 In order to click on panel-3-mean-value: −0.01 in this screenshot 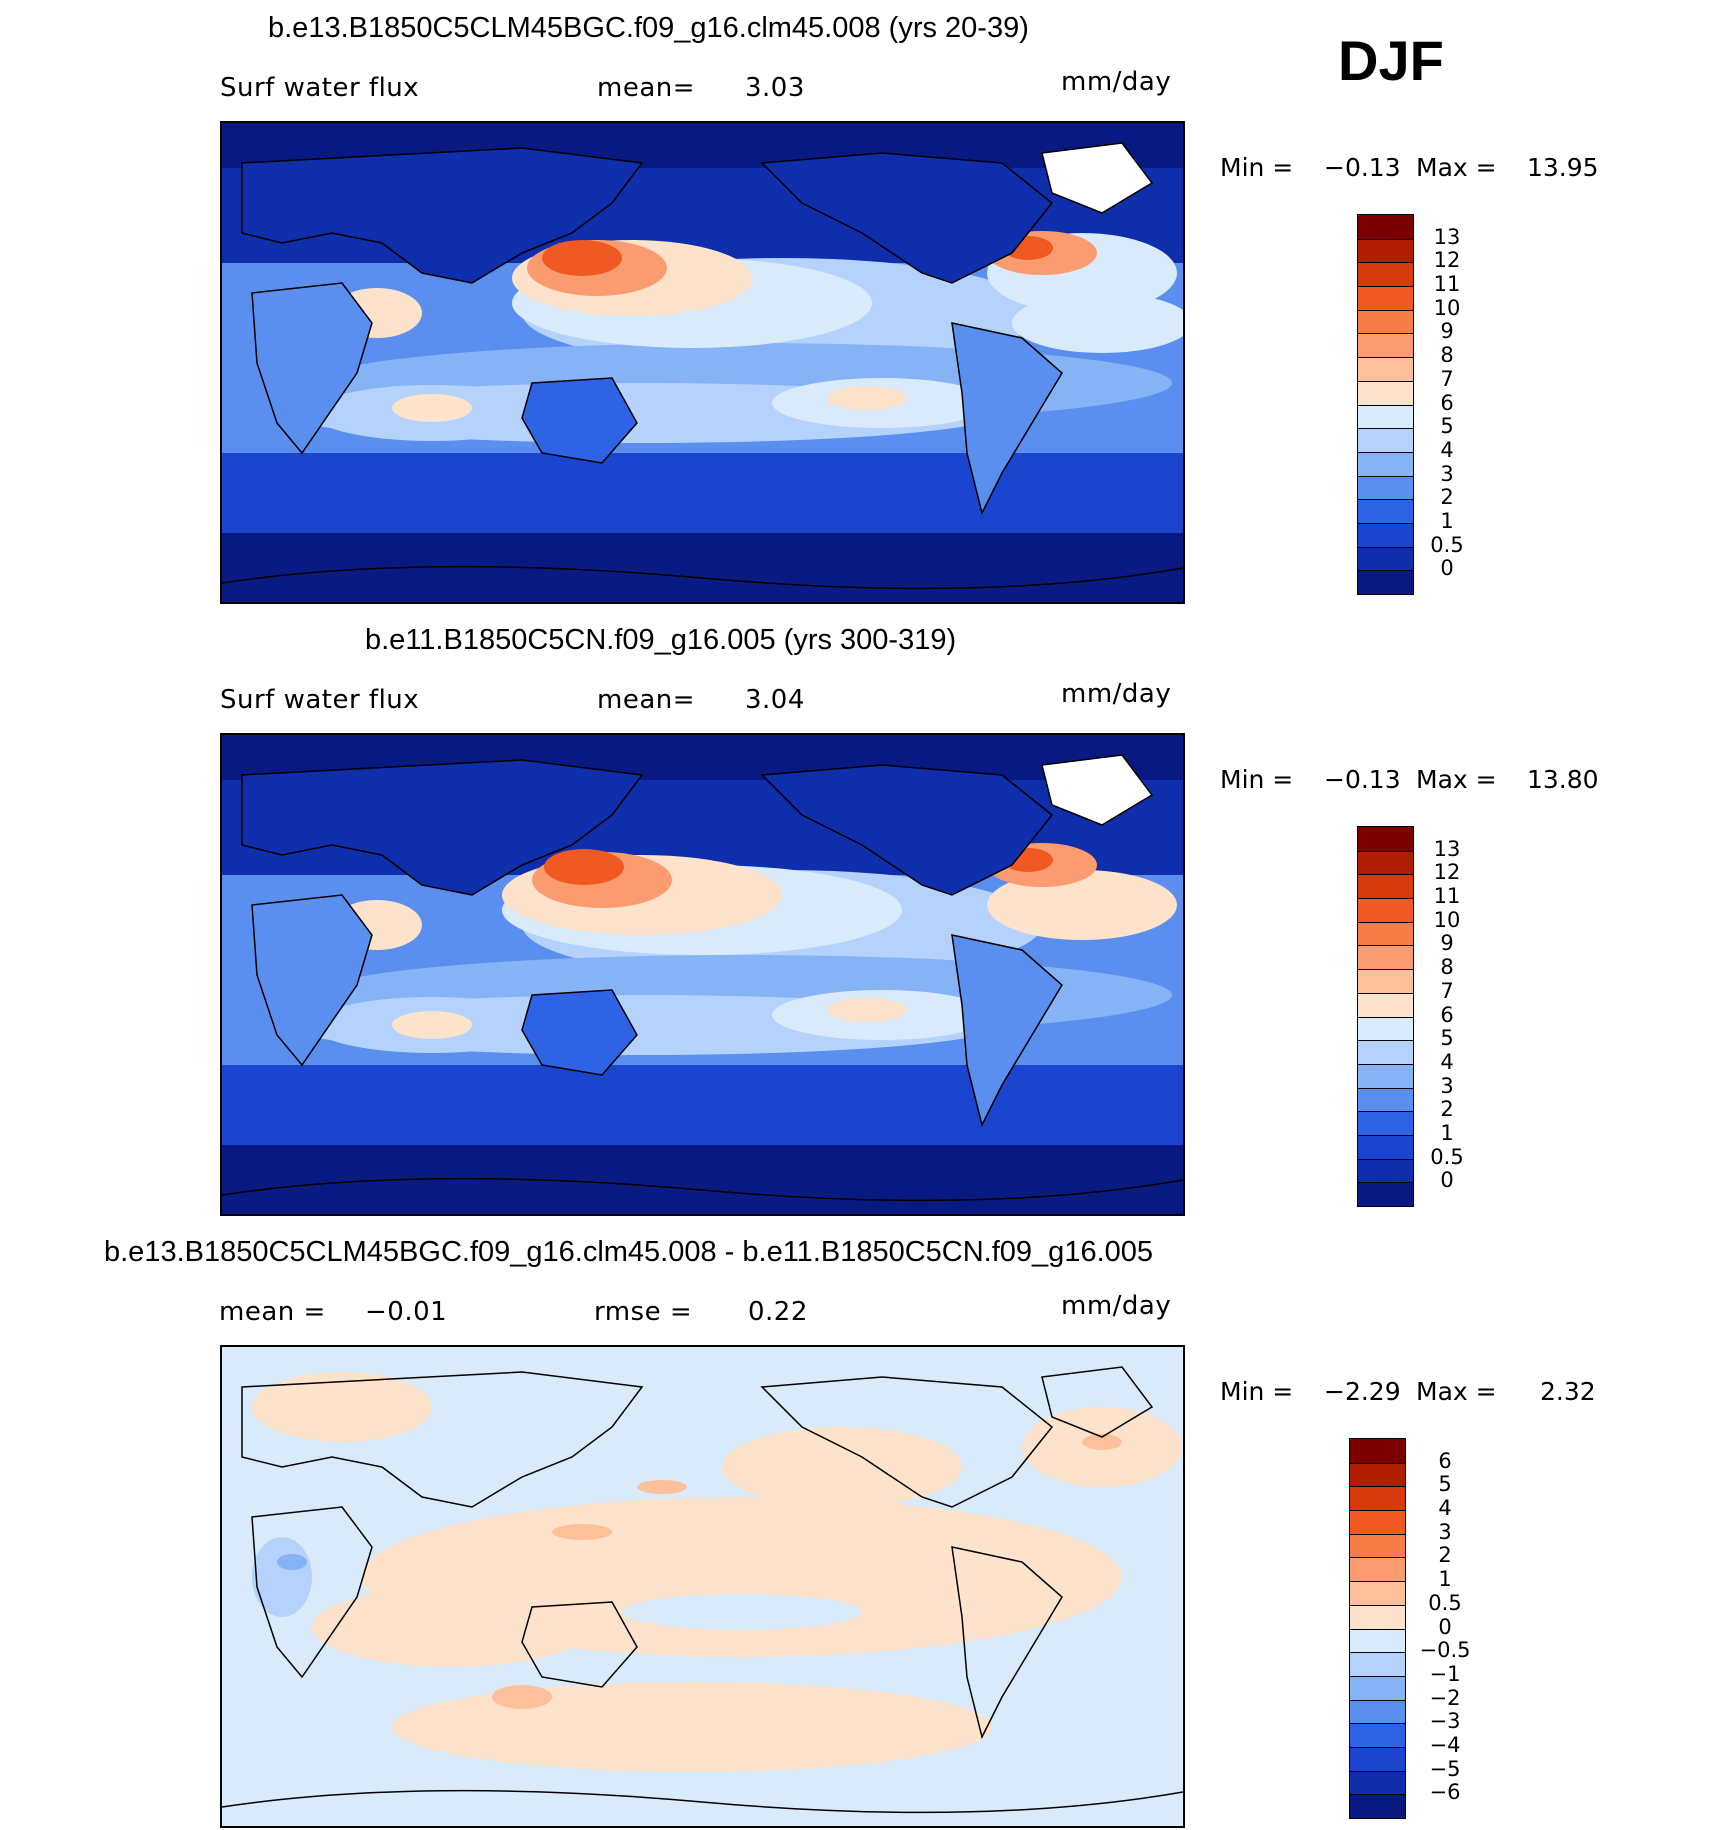, I will do `click(406, 1312)`.